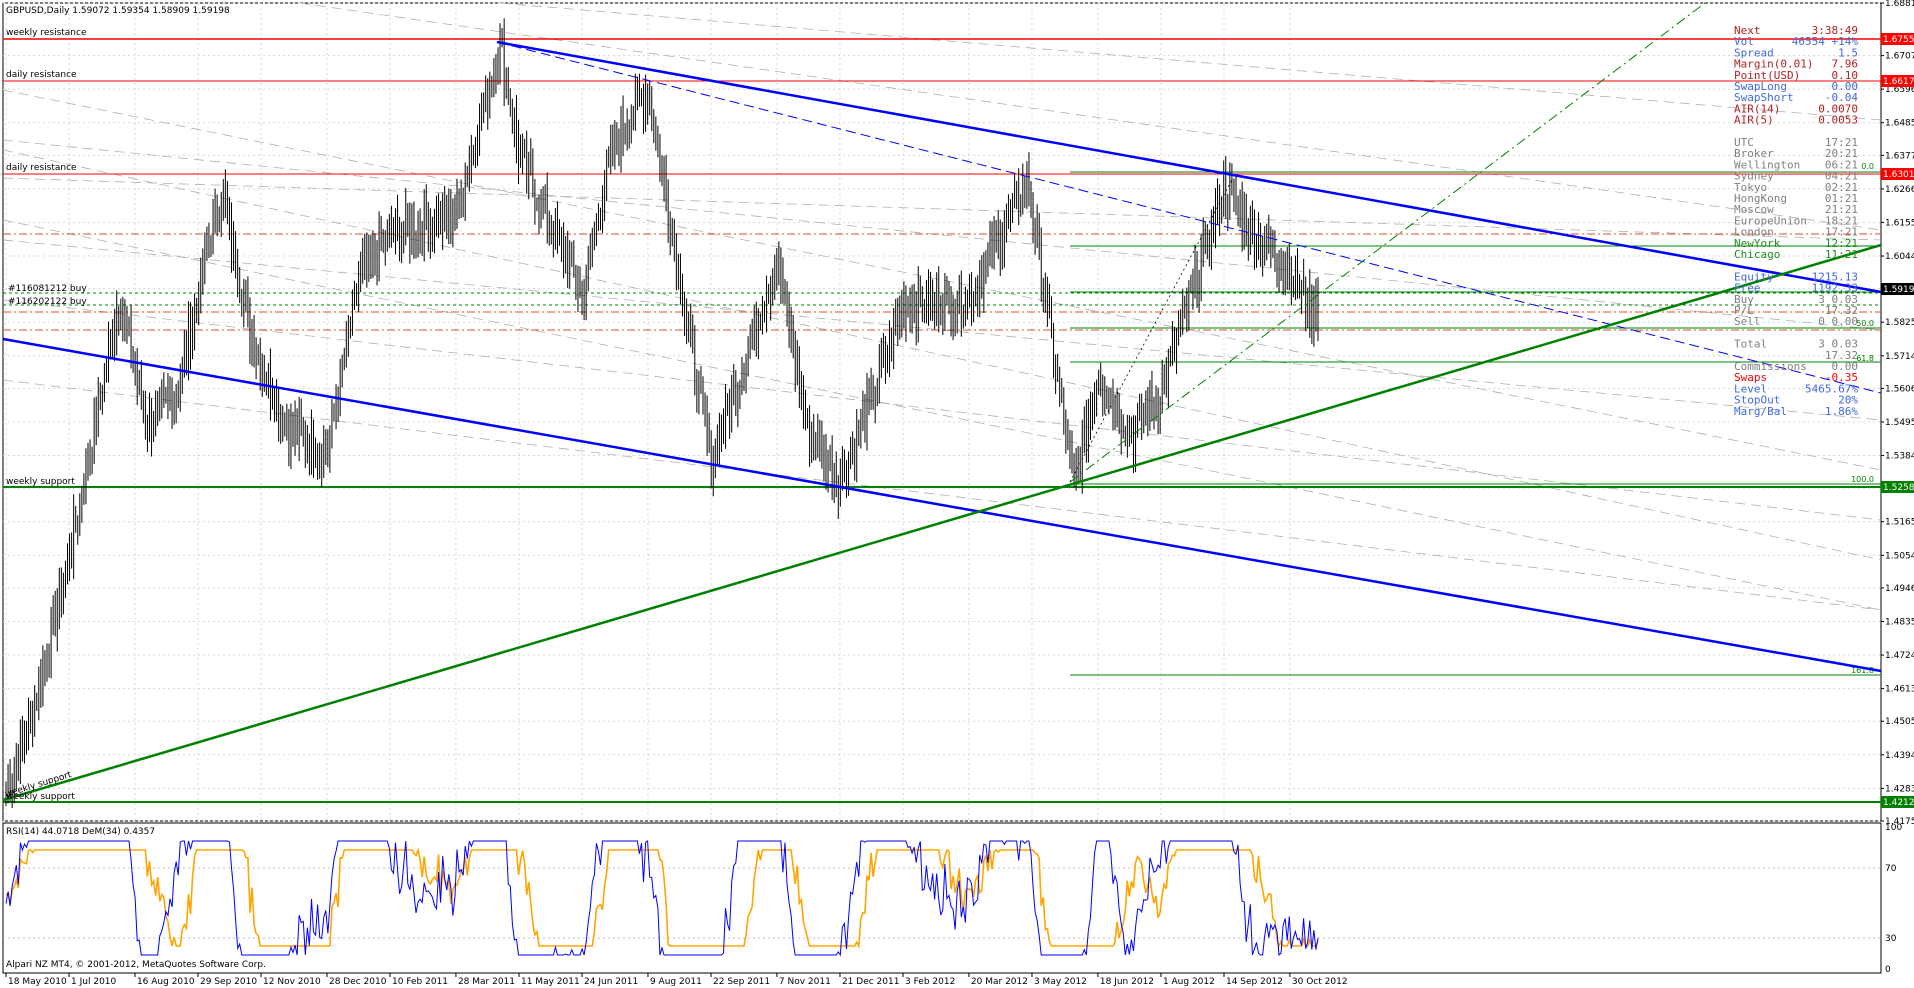  What do you see at coordinates (1754, 176) in the screenshot?
I see `info-label: Sydney` at bounding box center [1754, 176].